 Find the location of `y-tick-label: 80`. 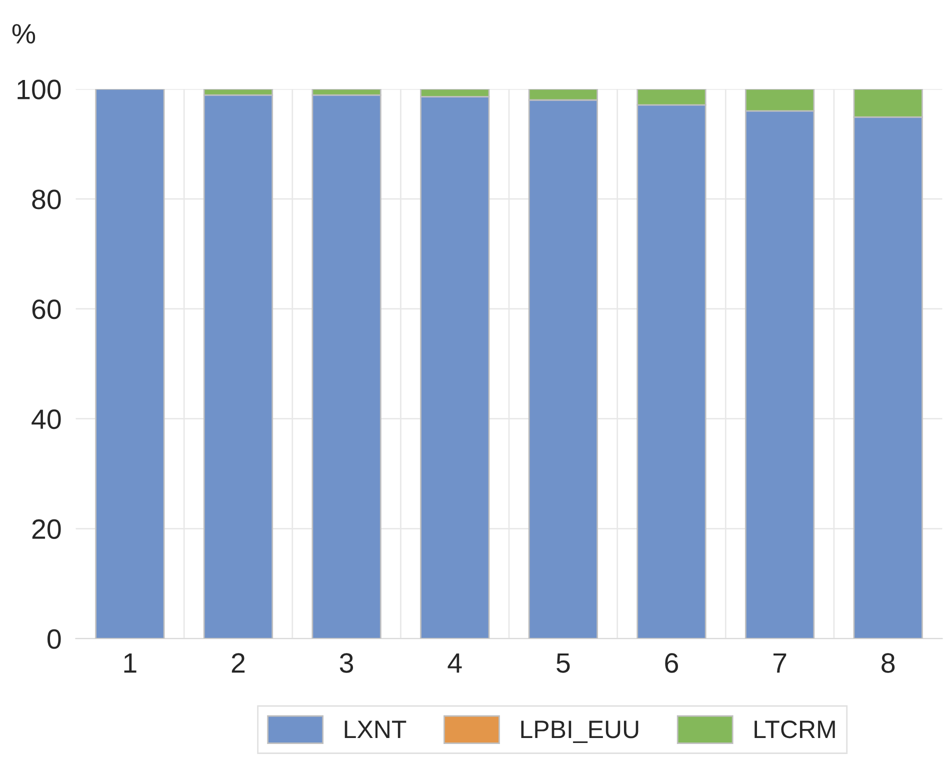

y-tick-label: 80 is located at coordinates (46, 200).